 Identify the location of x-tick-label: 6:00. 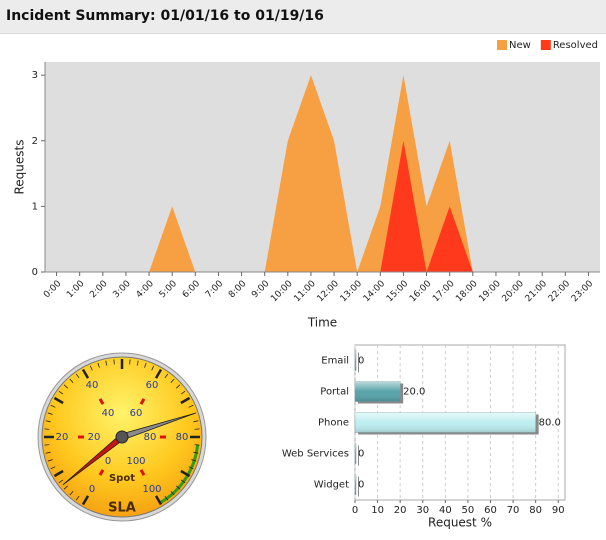
(192, 290).